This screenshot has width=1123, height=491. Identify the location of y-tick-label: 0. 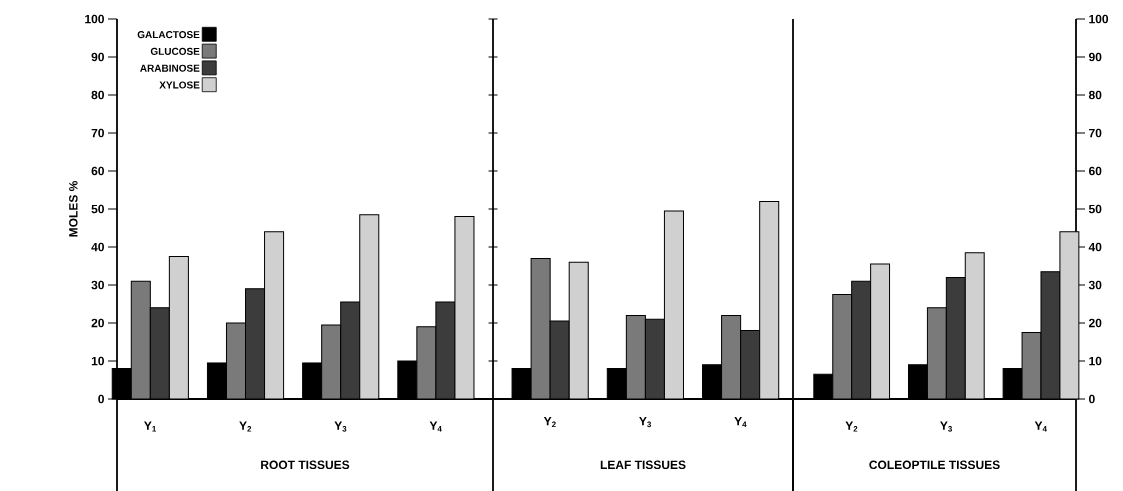
(101, 399).